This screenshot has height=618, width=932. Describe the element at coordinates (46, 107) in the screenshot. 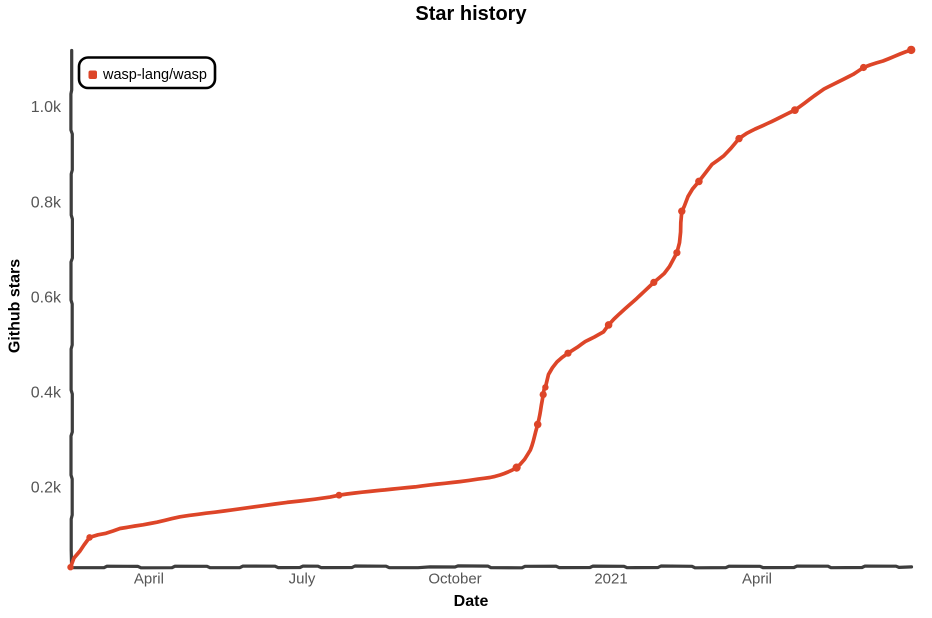

I see `svg-text: 1.0k` at that location.